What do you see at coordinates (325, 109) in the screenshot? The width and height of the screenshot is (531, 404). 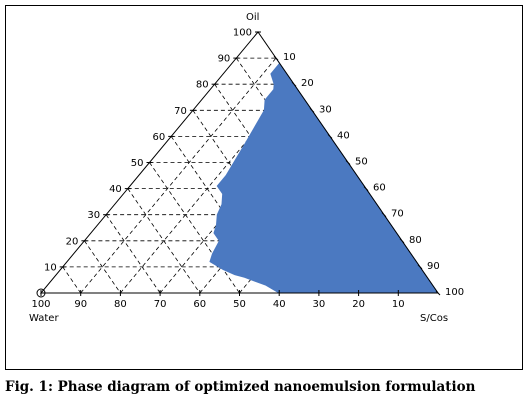 I see `tick-label-scos: 30` at bounding box center [325, 109].